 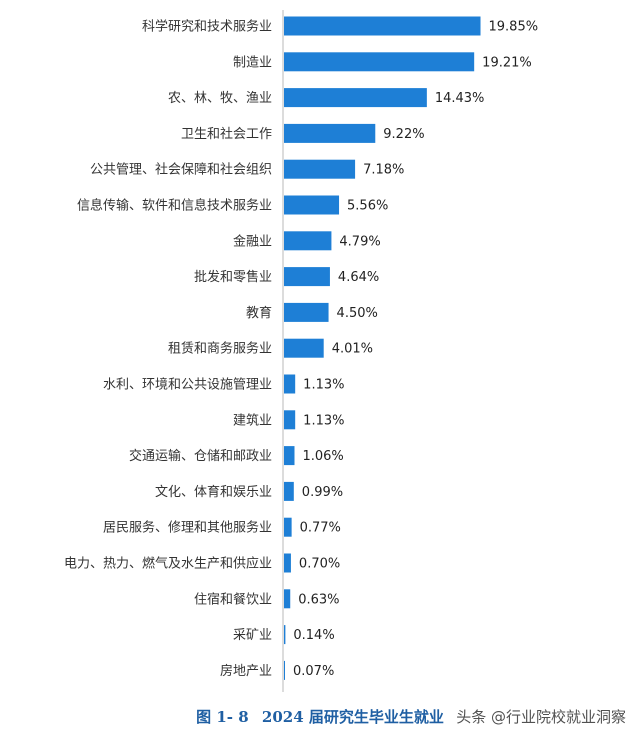 I want to click on value-label: 4.64%, so click(x=358, y=277).